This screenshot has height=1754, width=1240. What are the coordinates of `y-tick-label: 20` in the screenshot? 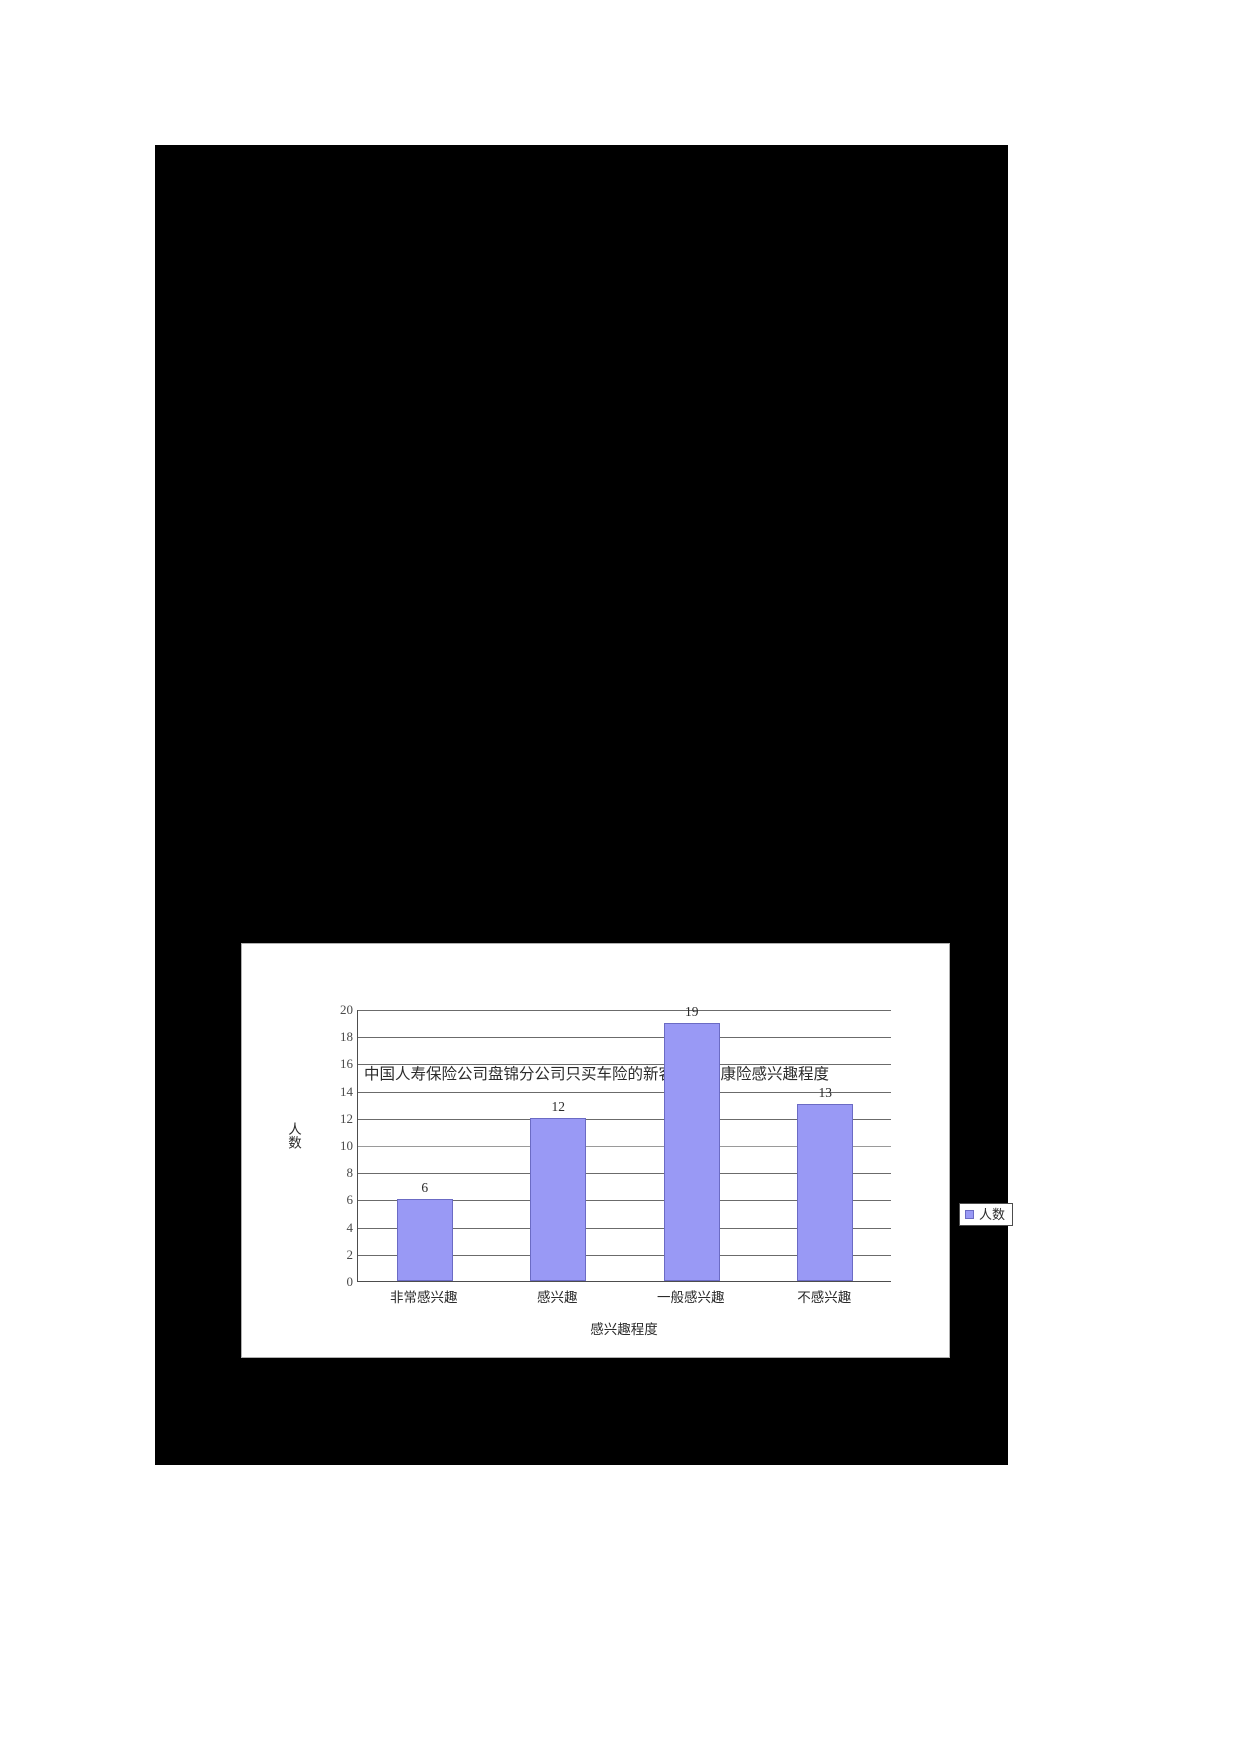 It's located at (346, 1009).